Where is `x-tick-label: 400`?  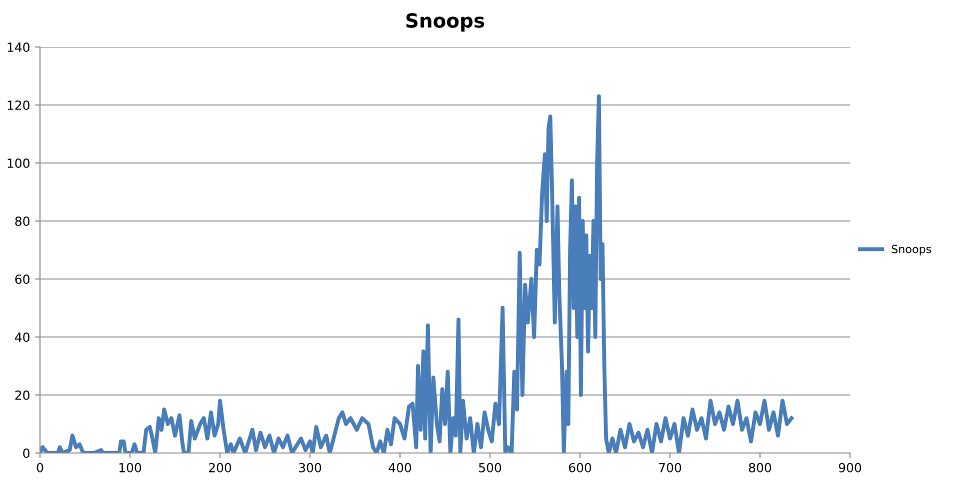
x-tick-label: 400 is located at coordinates (400, 467).